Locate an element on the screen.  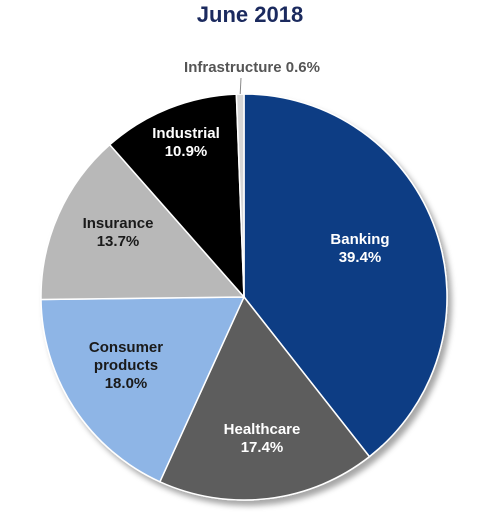
pie-slice-consumer is located at coordinates (143, 389).